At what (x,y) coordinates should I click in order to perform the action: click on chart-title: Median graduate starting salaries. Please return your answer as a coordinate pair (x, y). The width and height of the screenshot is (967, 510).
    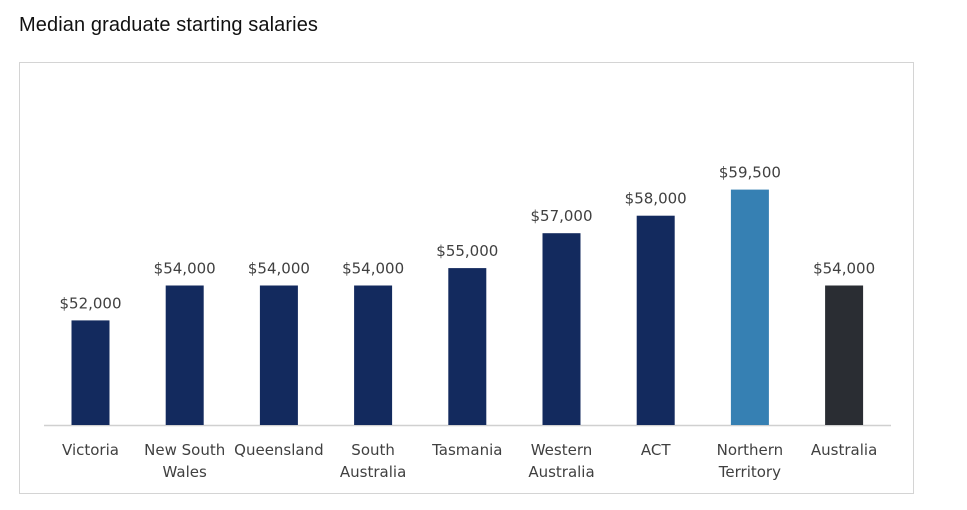
    Looking at the image, I should click on (169, 25).